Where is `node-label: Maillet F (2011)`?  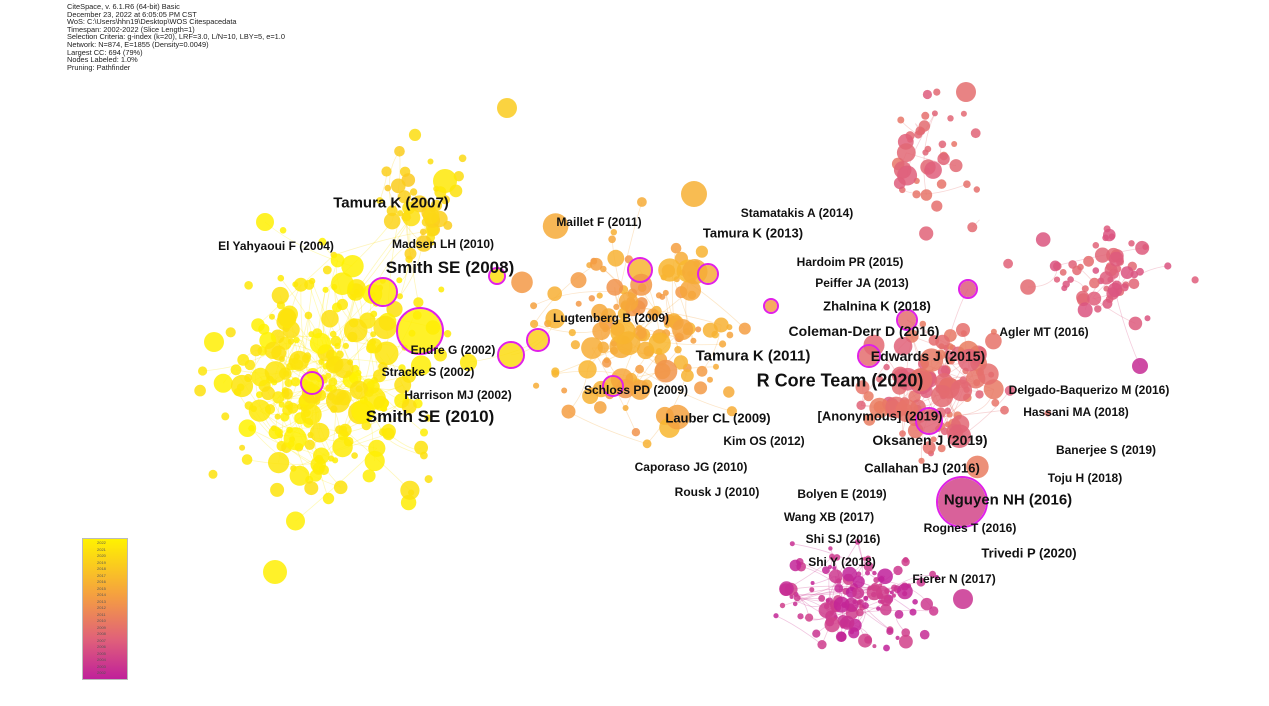 node-label: Maillet F (2011) is located at coordinates (599, 222).